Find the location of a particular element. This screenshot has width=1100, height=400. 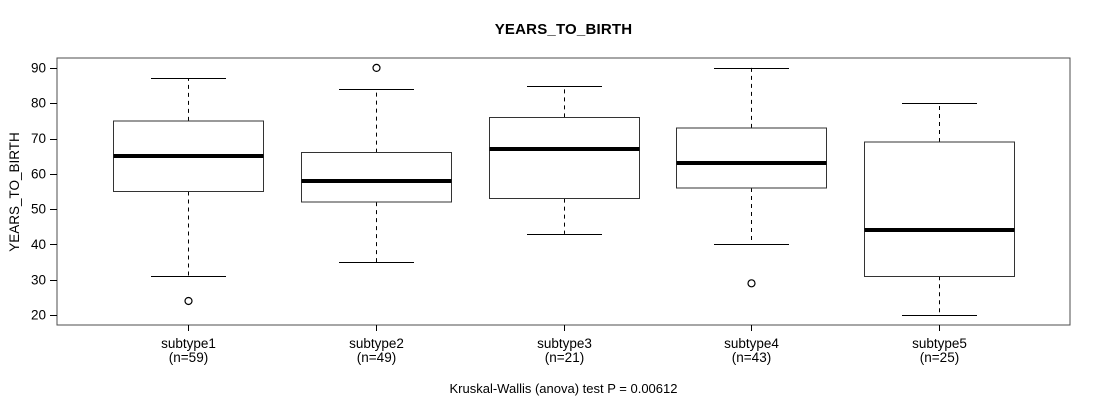

y-tick-label: 70 is located at coordinates (38, 138).